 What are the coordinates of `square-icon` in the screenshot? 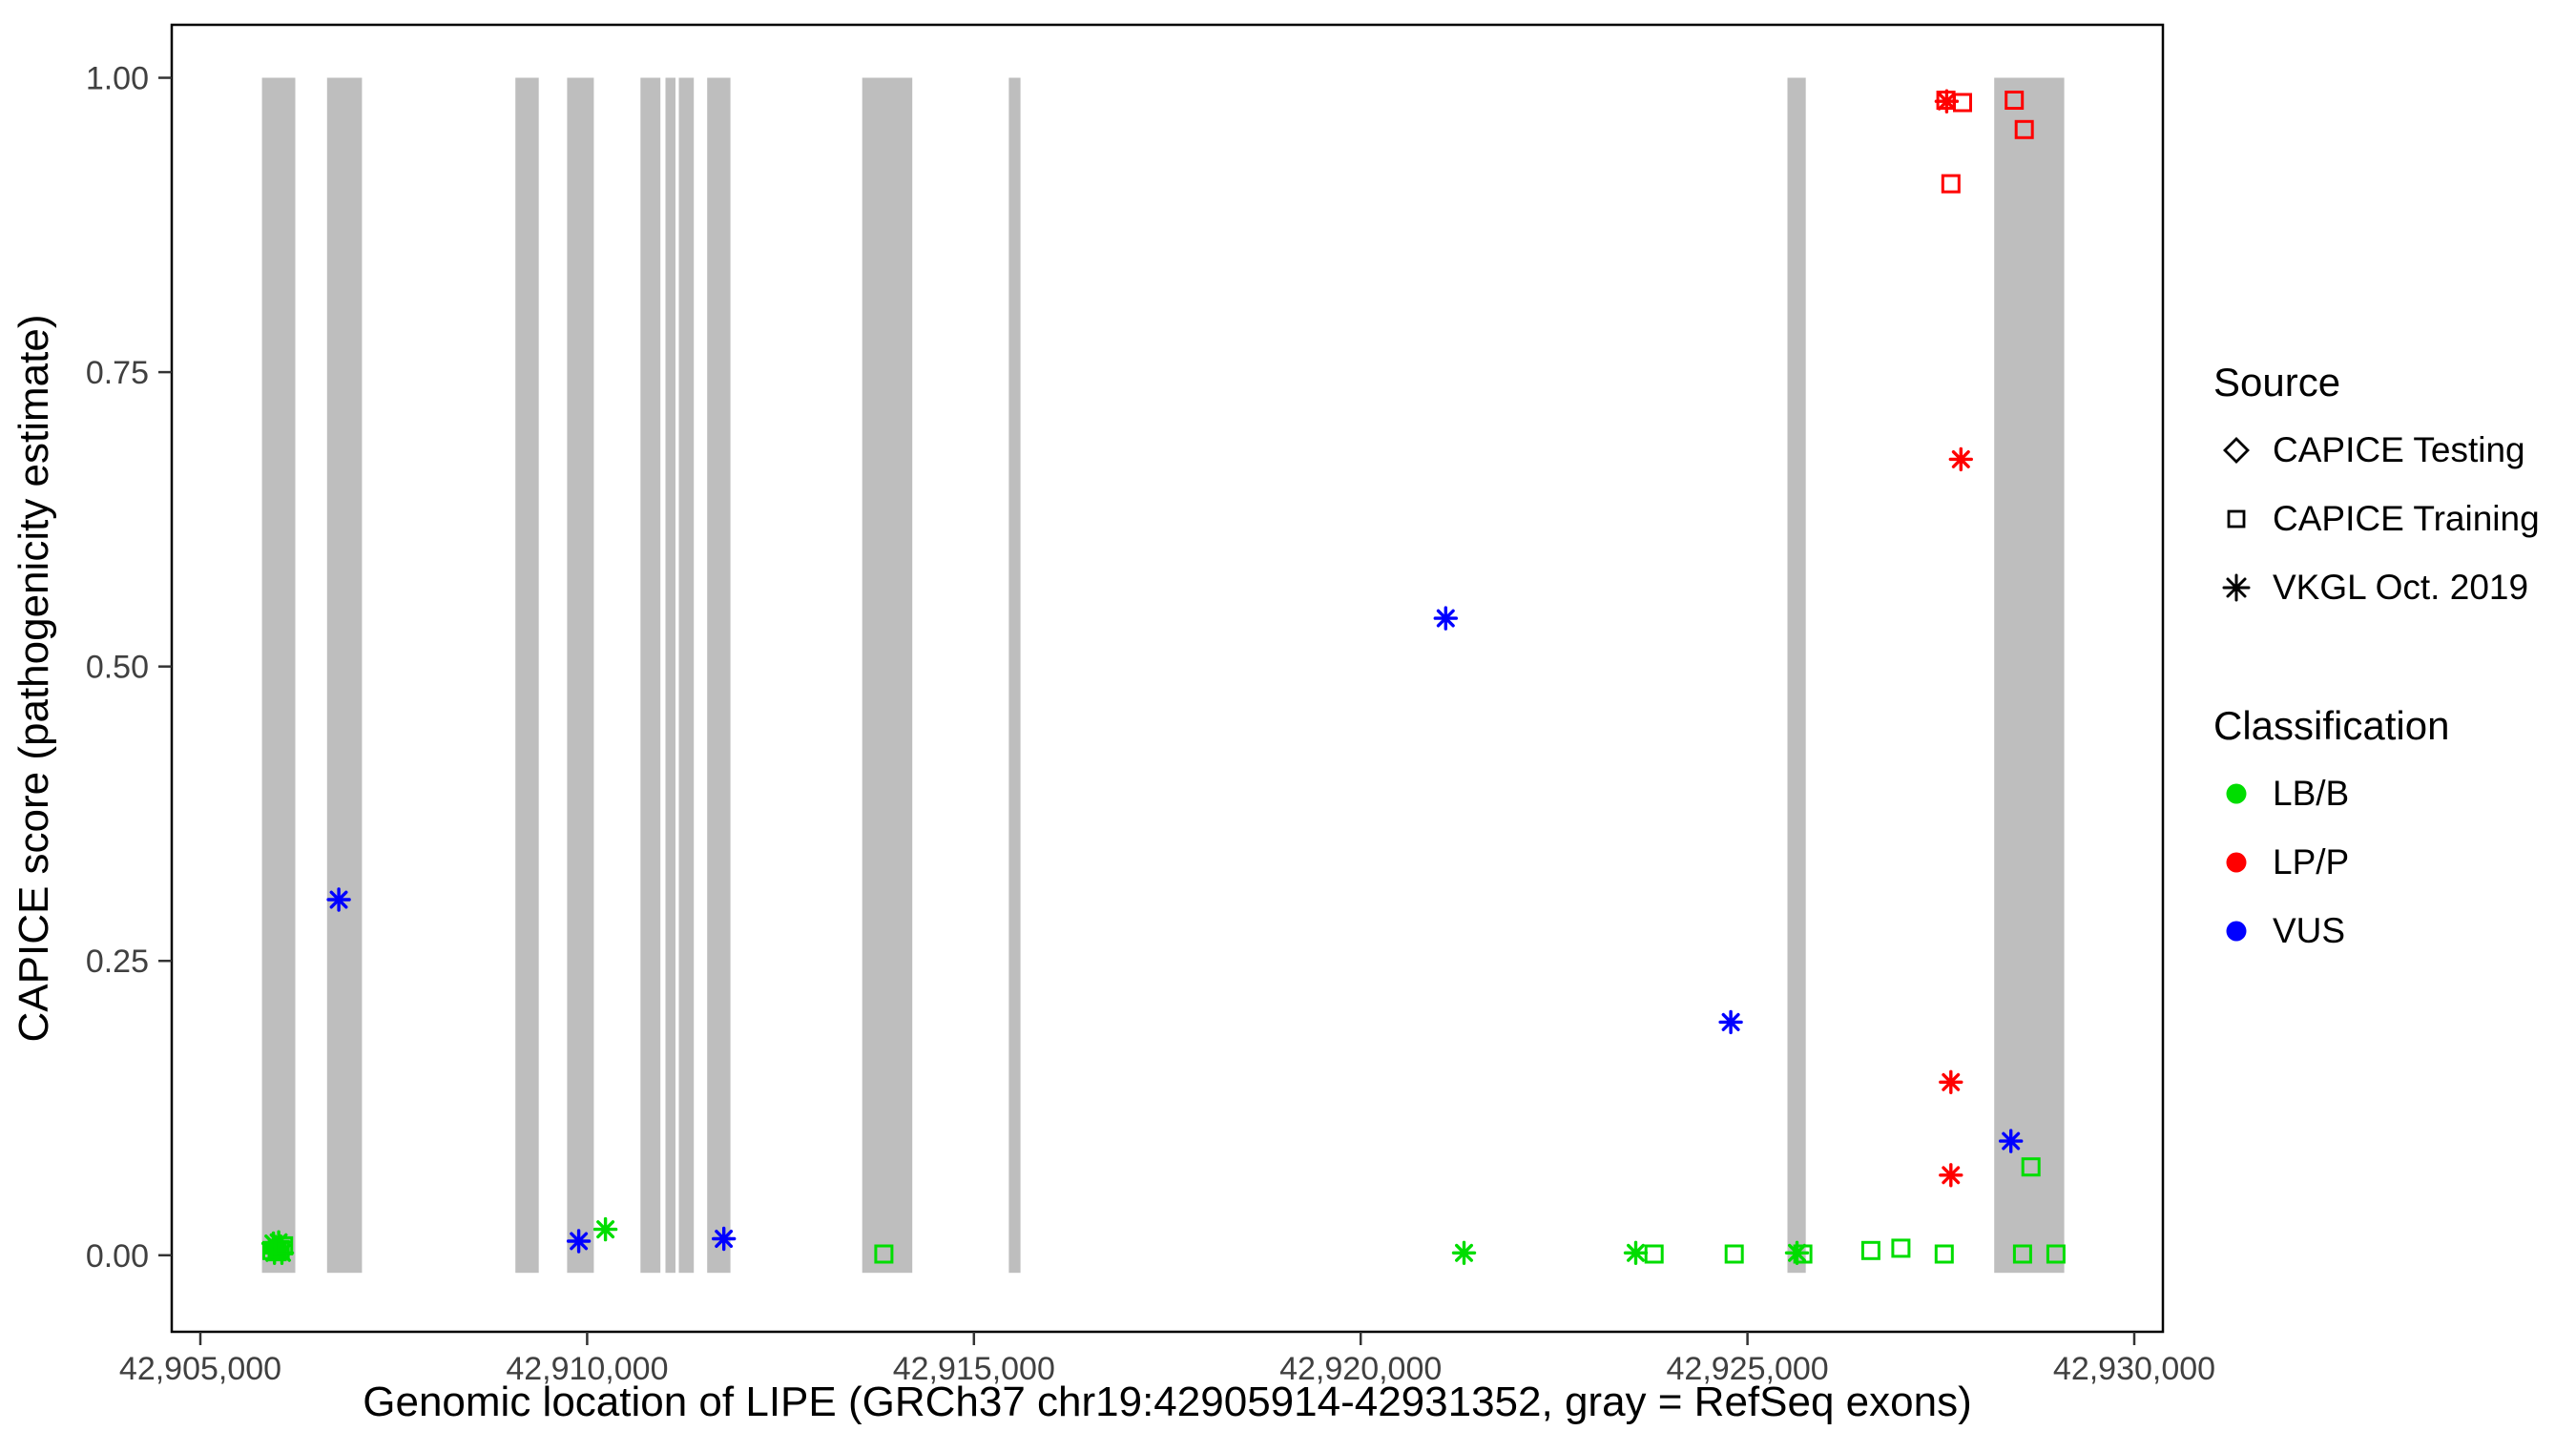 It's located at (2236, 519).